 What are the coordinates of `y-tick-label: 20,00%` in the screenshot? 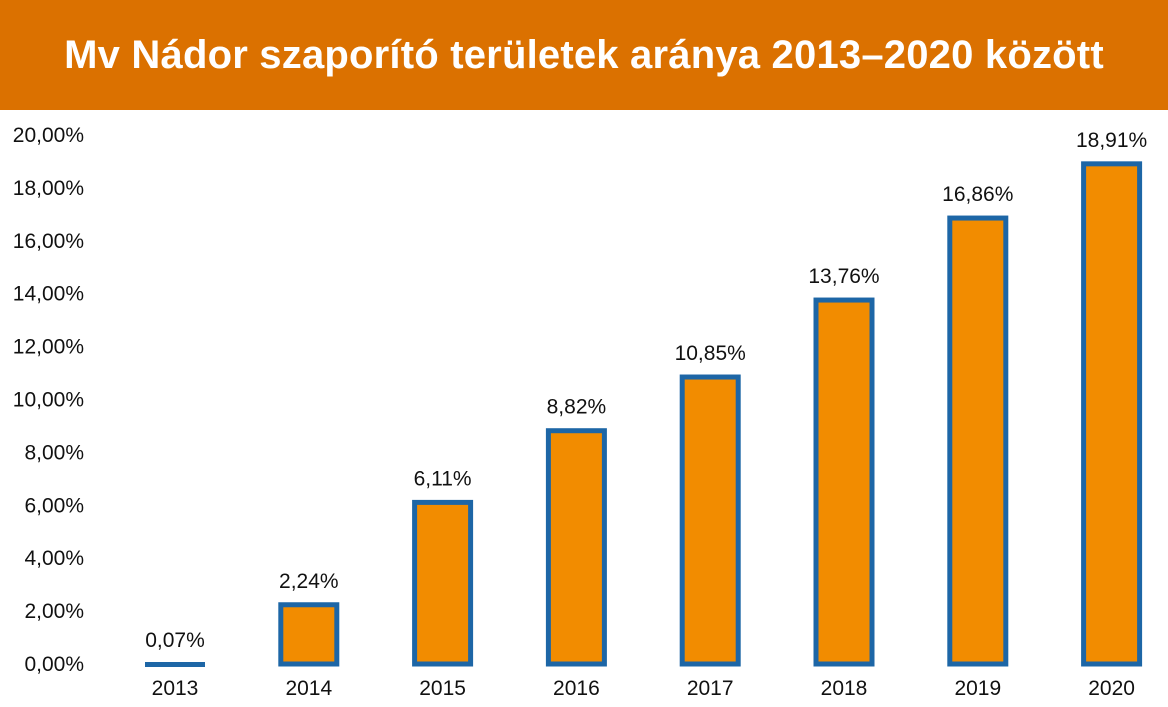 It's located at (48, 135).